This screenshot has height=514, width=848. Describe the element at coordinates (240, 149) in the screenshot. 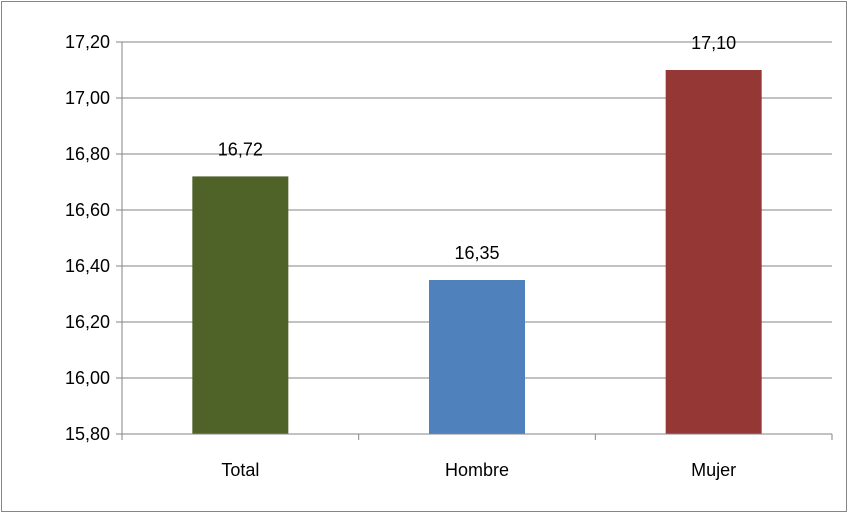

I see `data-label: 16,72` at that location.